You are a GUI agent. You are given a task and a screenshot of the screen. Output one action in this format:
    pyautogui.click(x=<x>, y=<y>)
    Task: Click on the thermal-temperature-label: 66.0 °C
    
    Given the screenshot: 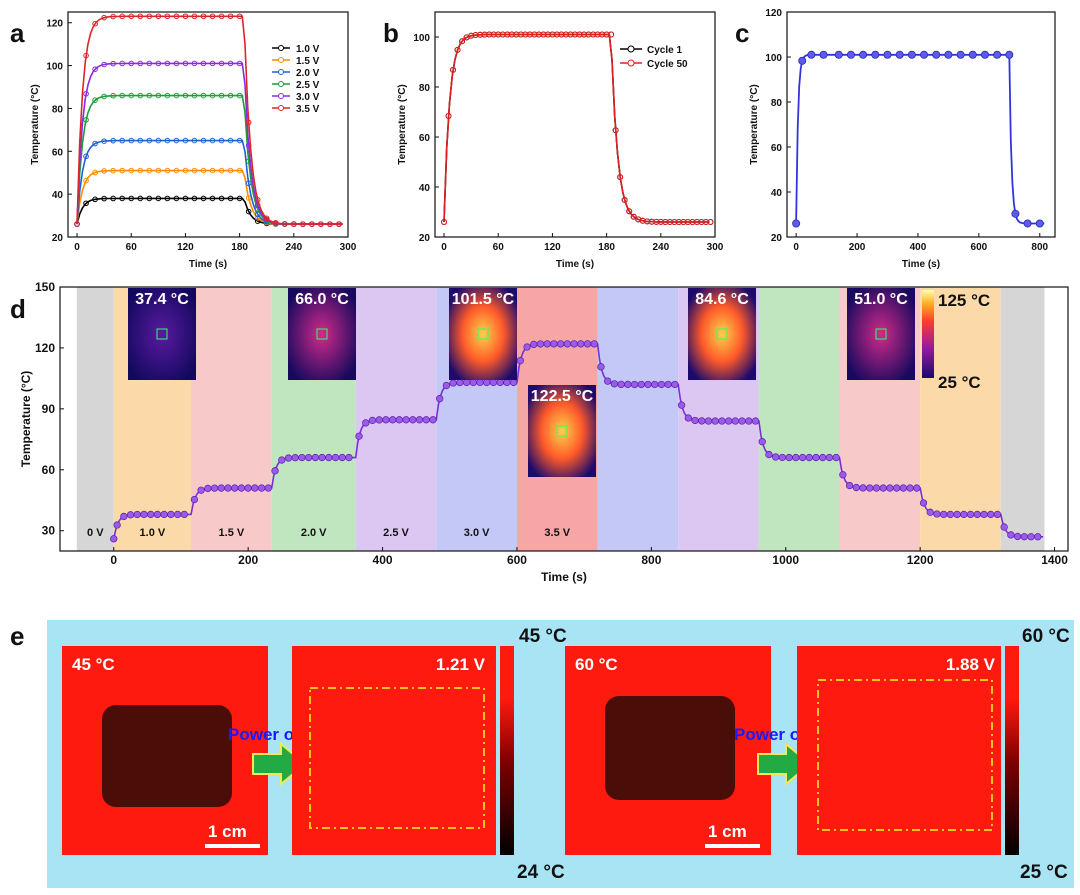 What is the action you would take?
    pyautogui.click(x=322, y=299)
    